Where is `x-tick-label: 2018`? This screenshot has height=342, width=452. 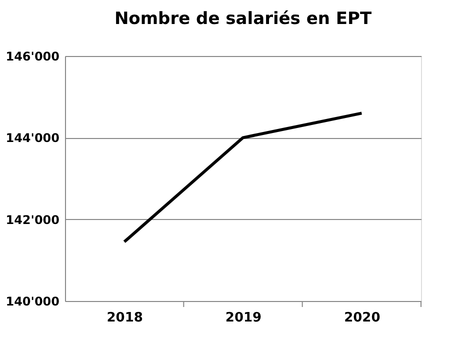
x-tick-label: 2018 is located at coordinates (124, 318).